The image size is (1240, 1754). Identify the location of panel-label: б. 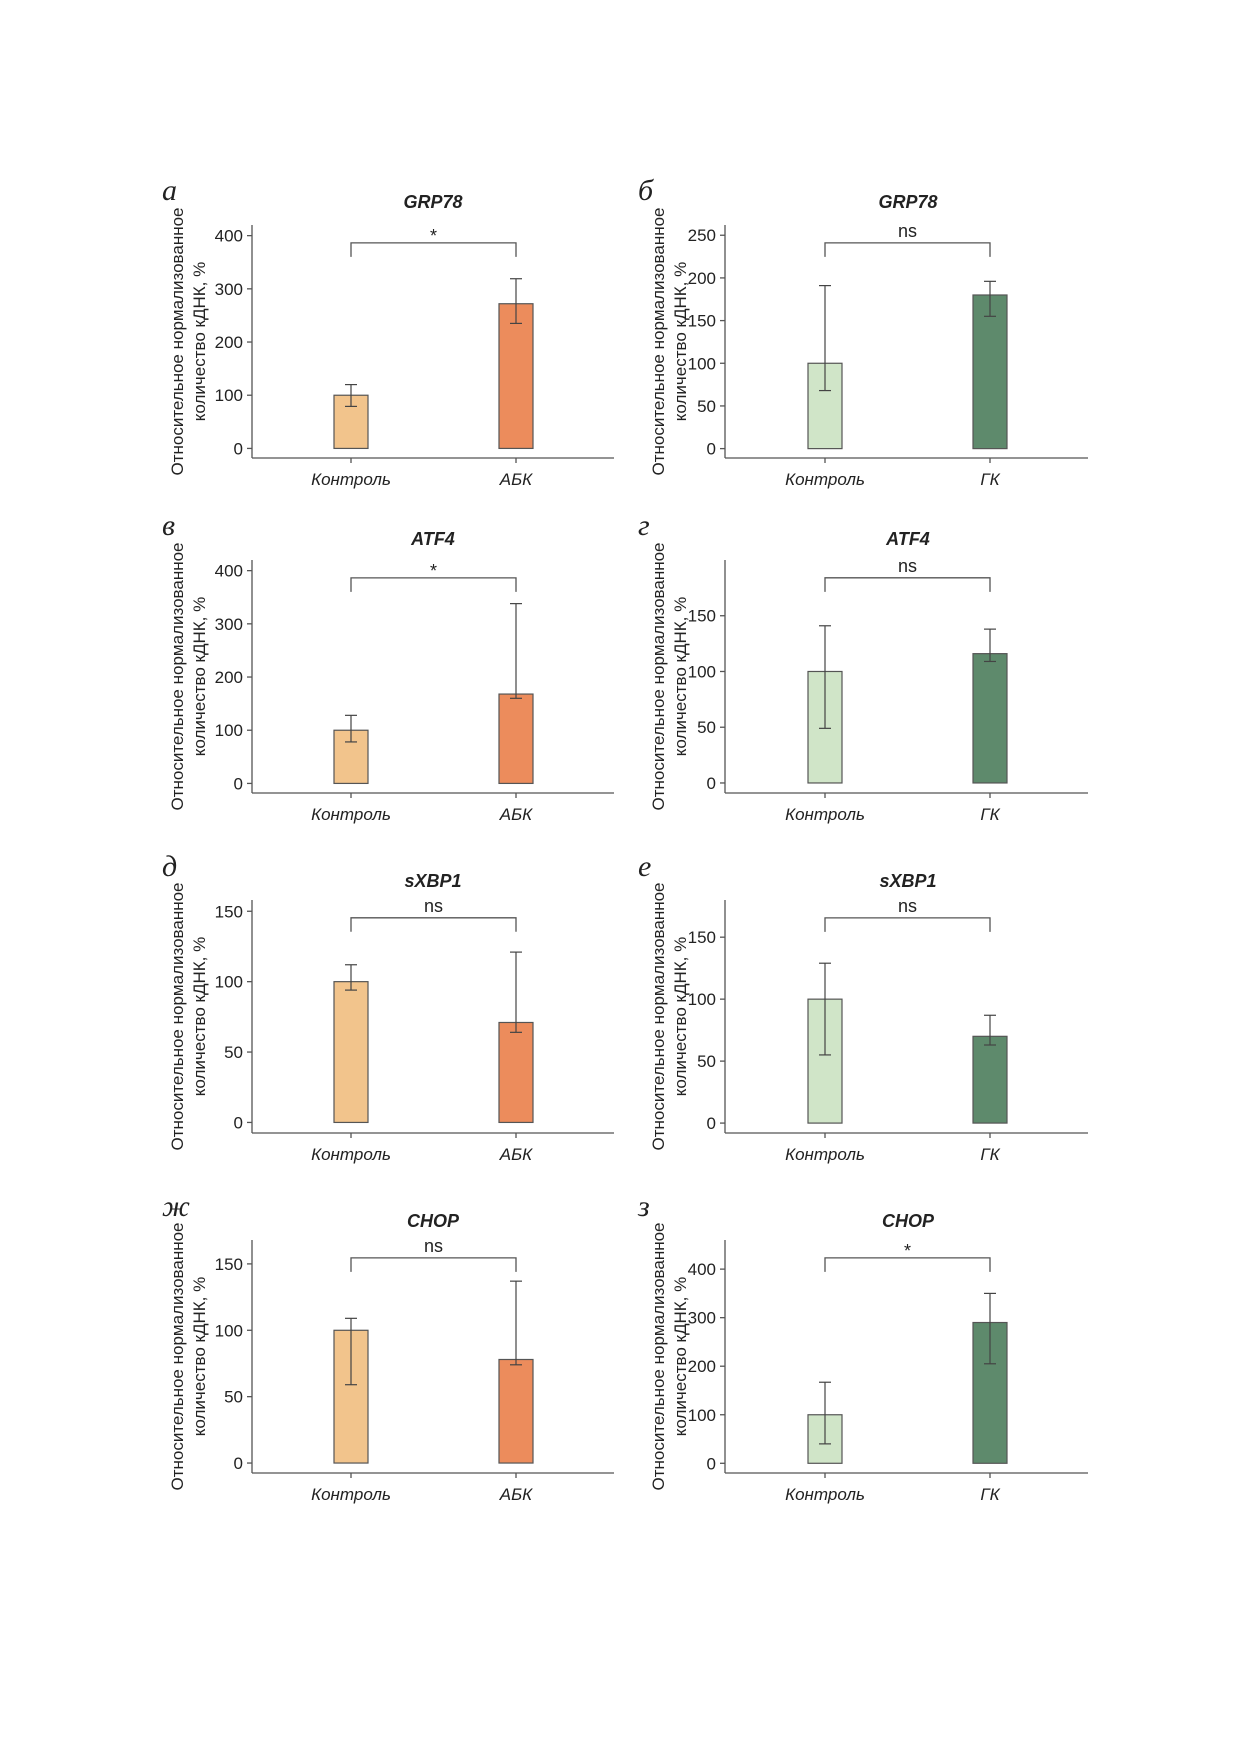
(646, 190).